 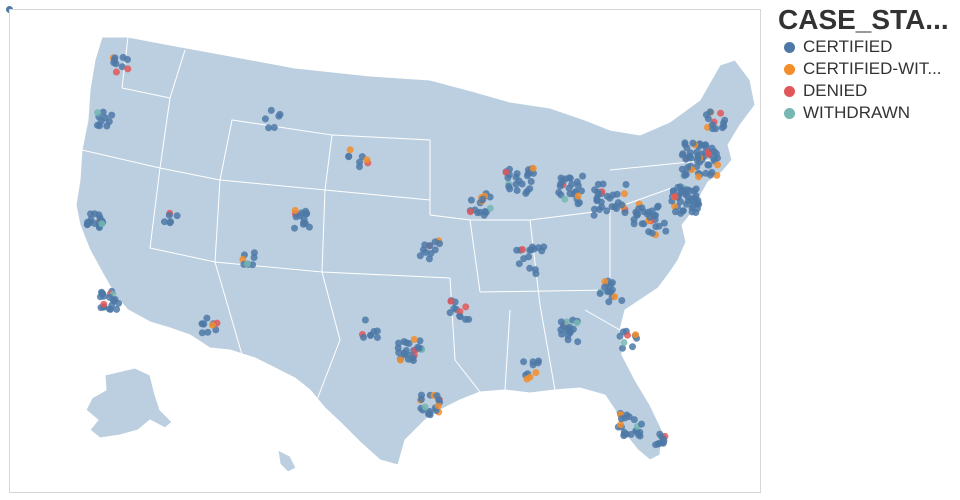 What do you see at coordinates (868, 47) in the screenshot?
I see `legend-item-certified: CERTIFIED` at bounding box center [868, 47].